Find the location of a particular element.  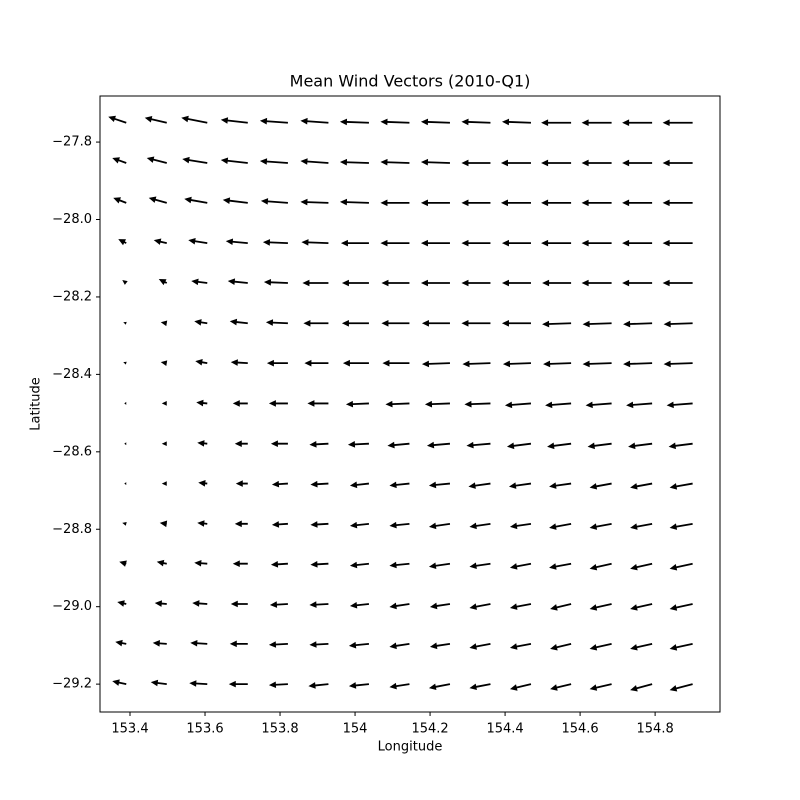

x-axis-label: Longitude is located at coordinates (410, 747).